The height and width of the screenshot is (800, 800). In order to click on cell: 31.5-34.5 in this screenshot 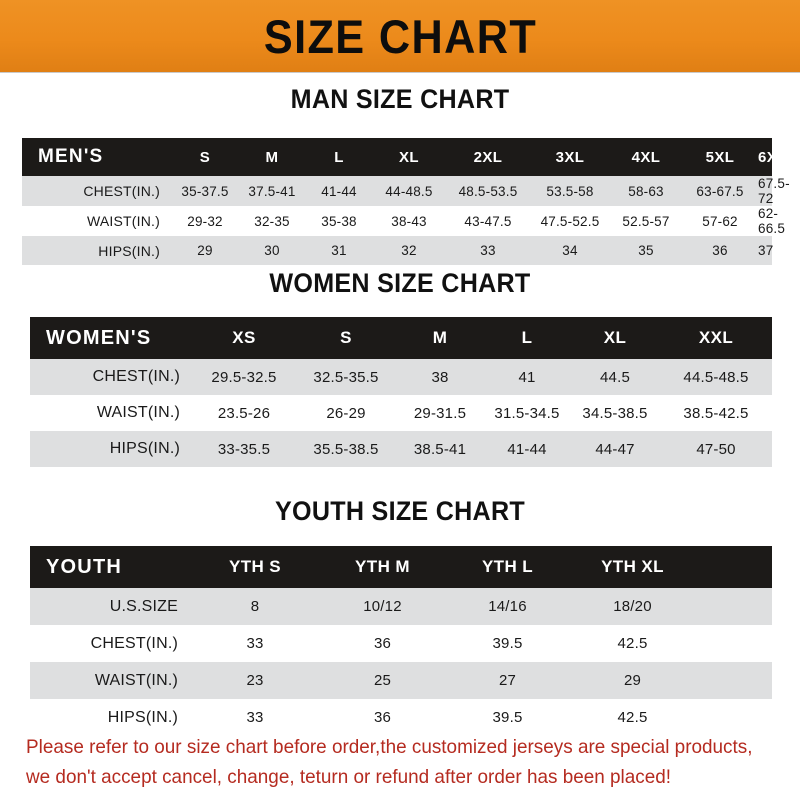, I will do `click(527, 413)`.